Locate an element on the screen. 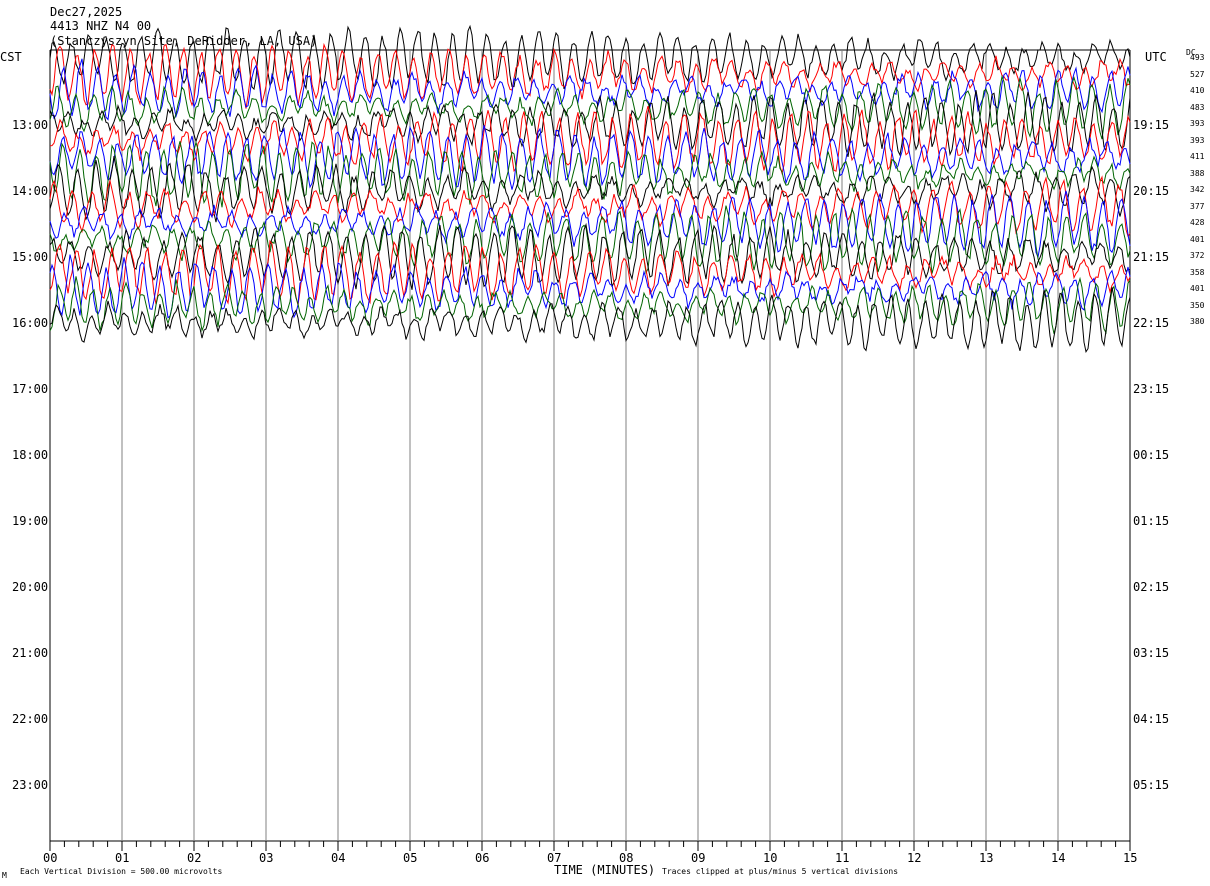 This screenshot has width=1210, height=886. left-hour-label: 21:00 is located at coordinates (30, 653).